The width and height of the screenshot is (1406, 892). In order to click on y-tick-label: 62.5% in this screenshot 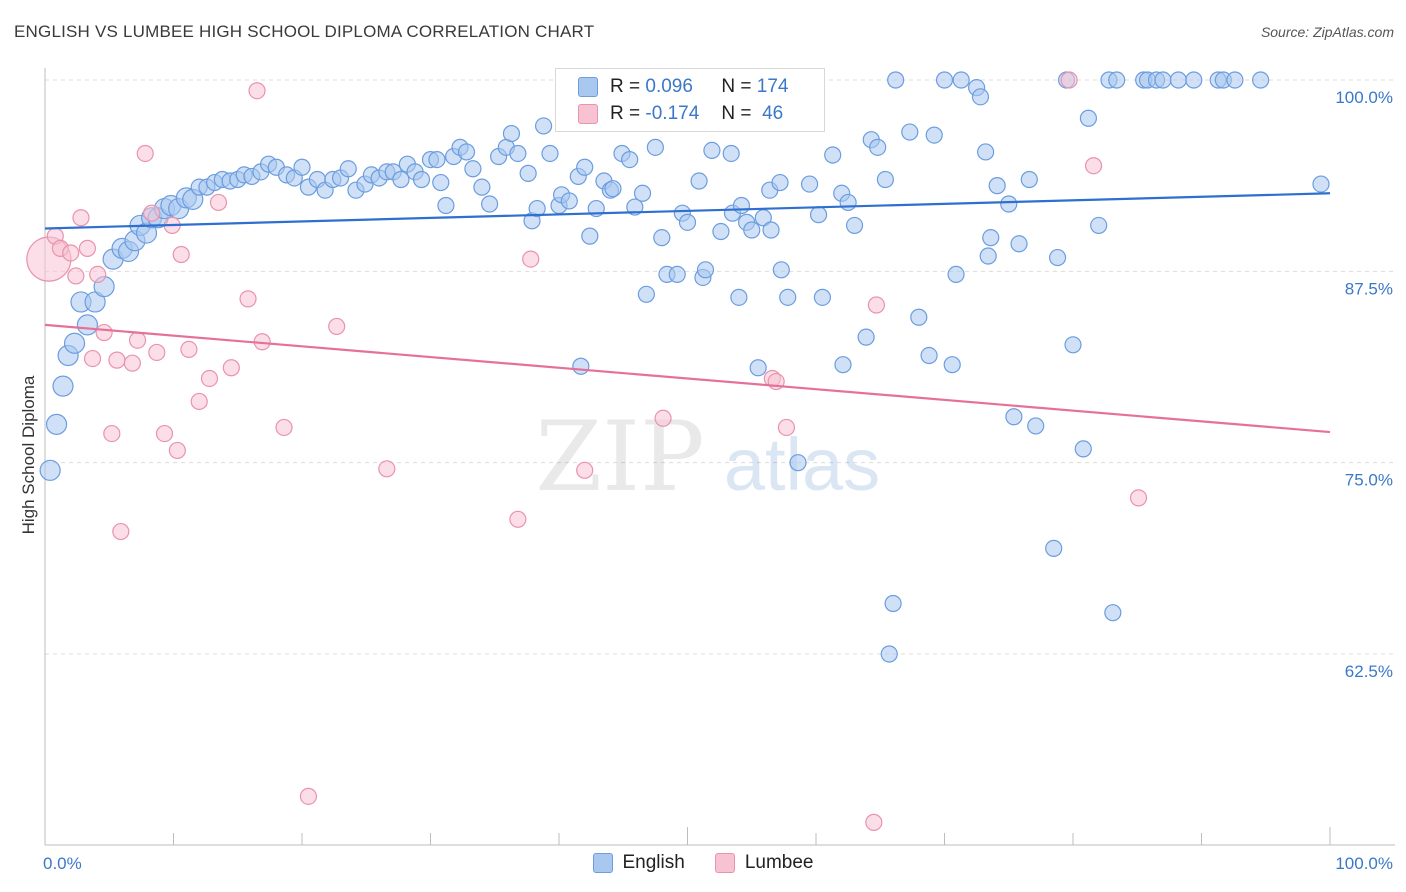, I will do `click(1369, 671)`.